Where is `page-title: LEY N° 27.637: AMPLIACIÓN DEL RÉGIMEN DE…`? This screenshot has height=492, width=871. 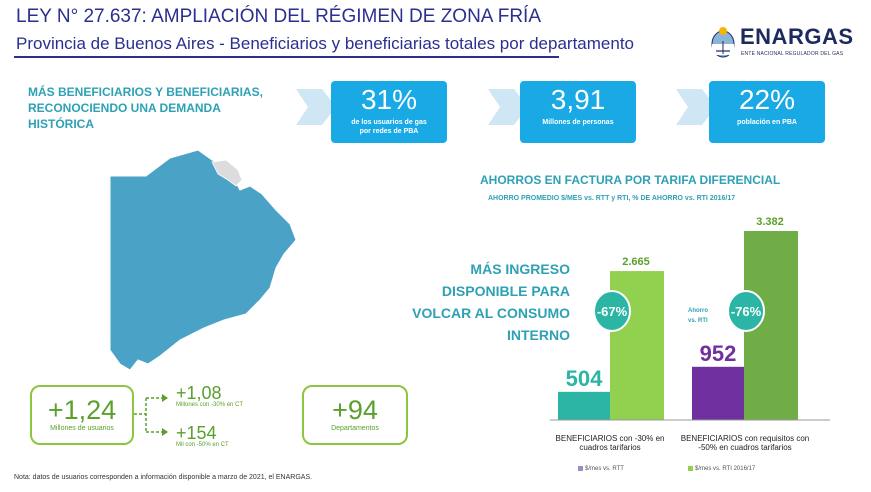 page-title: LEY N° 27.637: AMPLIACIÓN DEL RÉGIMEN DE… is located at coordinates (278, 16).